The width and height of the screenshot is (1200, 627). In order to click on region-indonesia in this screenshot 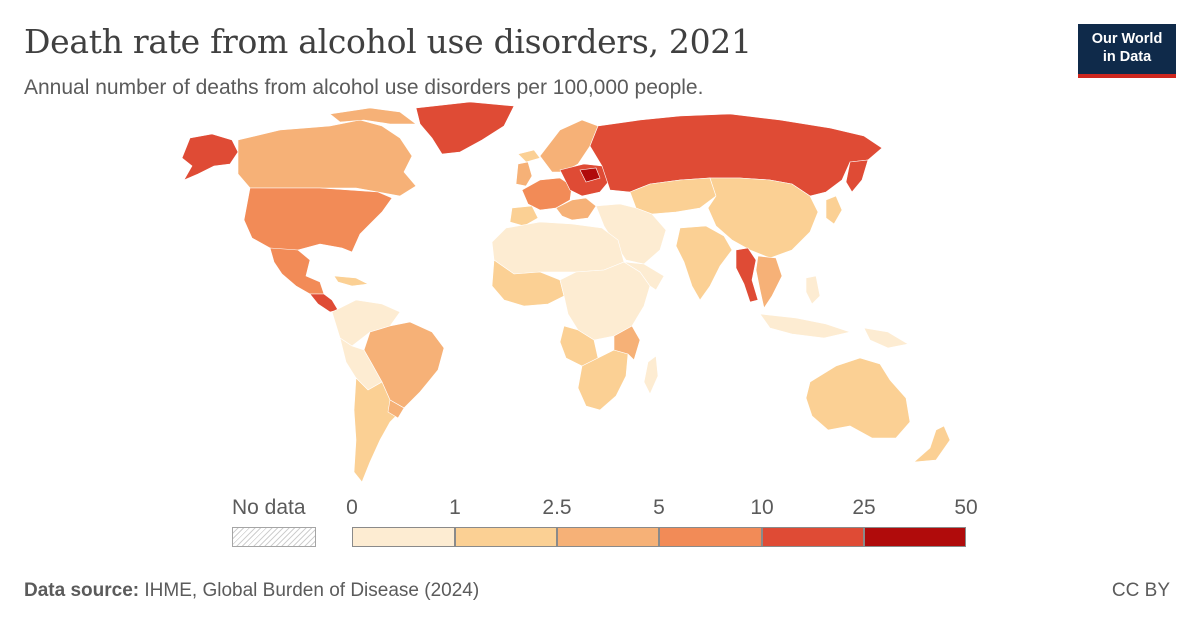, I will do `click(805, 326)`.